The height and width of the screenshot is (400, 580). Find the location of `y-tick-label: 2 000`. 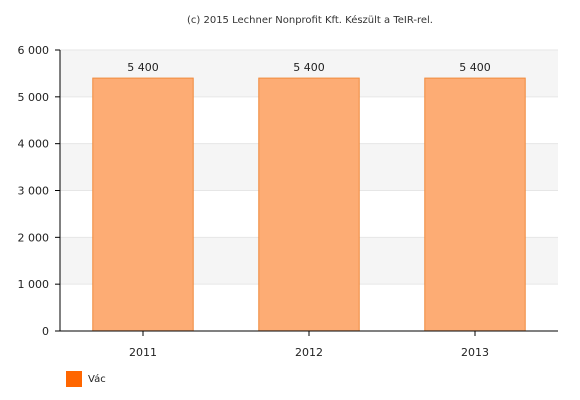

y-tick-label: 2 000 is located at coordinates (34, 237).